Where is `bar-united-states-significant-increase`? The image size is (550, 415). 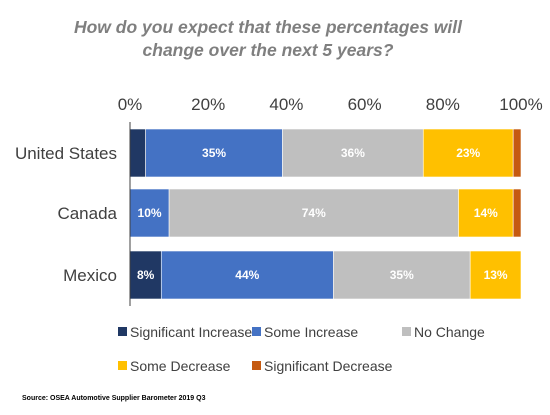 bar-united-states-significant-increase is located at coordinates (137, 153).